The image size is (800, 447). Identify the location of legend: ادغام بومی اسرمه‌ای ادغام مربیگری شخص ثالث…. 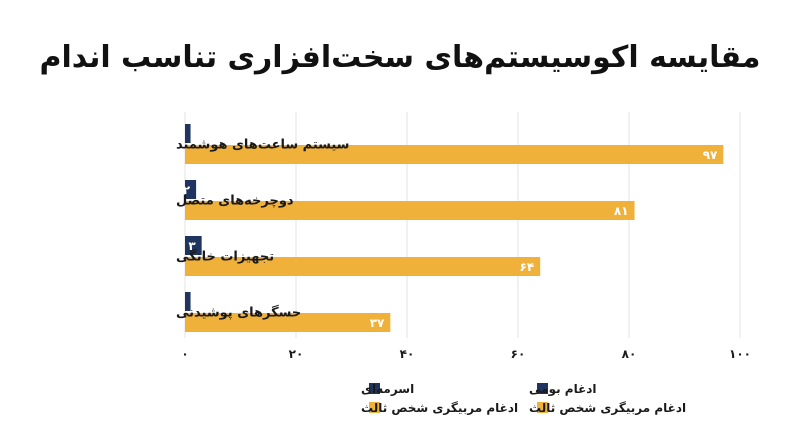
(523, 399).